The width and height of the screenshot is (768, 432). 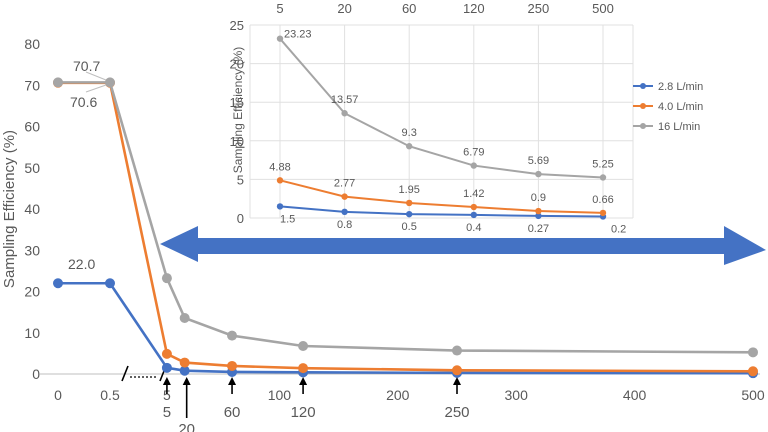 I want to click on inset-data-label: 1.95, so click(x=408, y=190).